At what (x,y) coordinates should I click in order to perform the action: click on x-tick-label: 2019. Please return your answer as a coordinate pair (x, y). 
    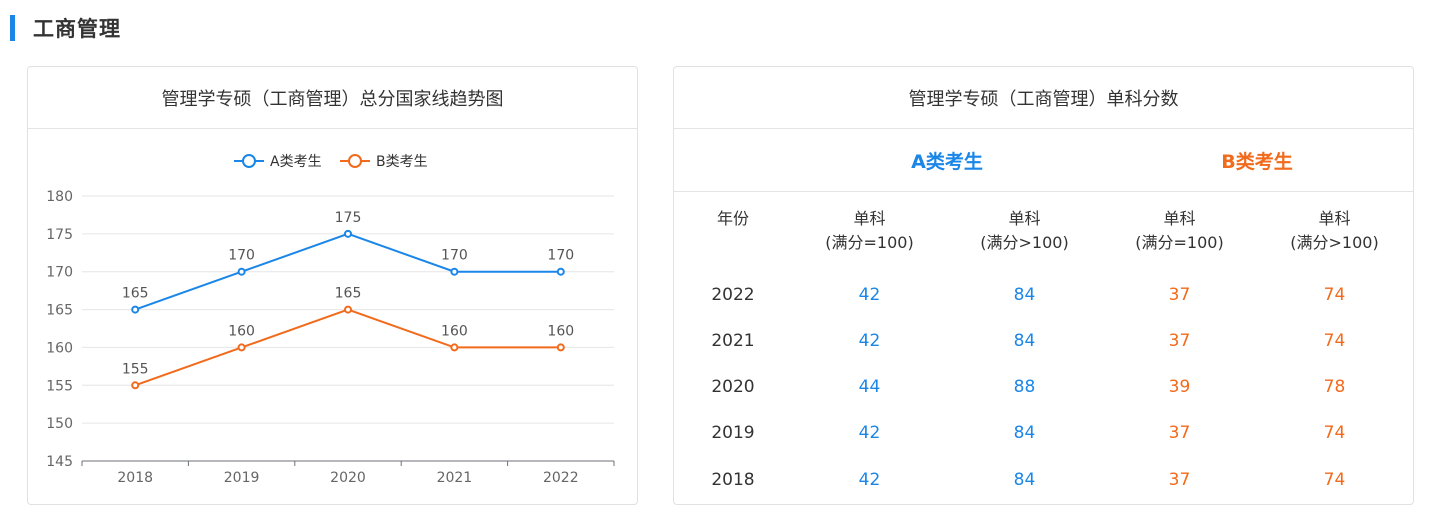
    Looking at the image, I should click on (242, 478).